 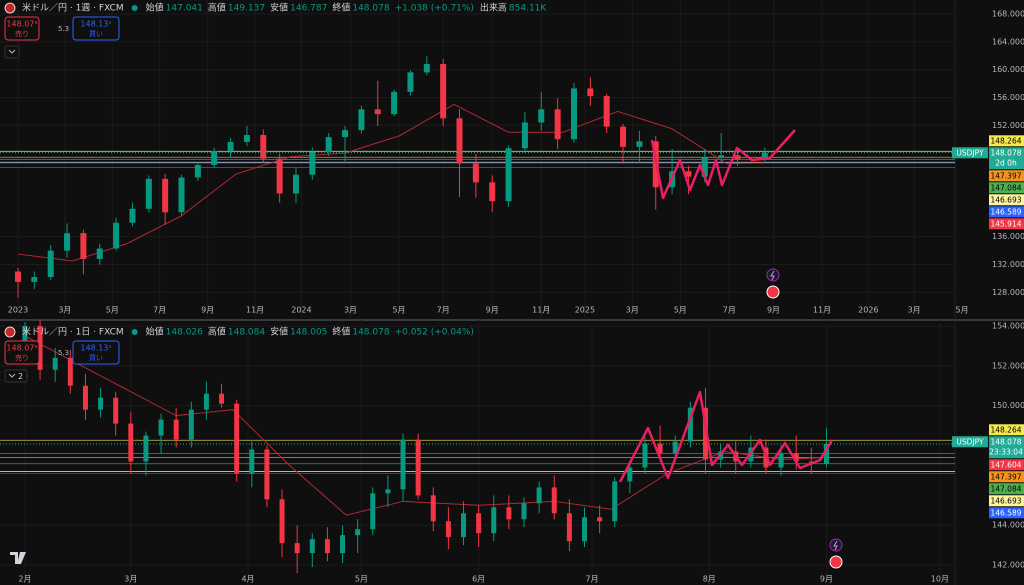 I want to click on y-tick-label: 154.000, so click(x=1008, y=325).